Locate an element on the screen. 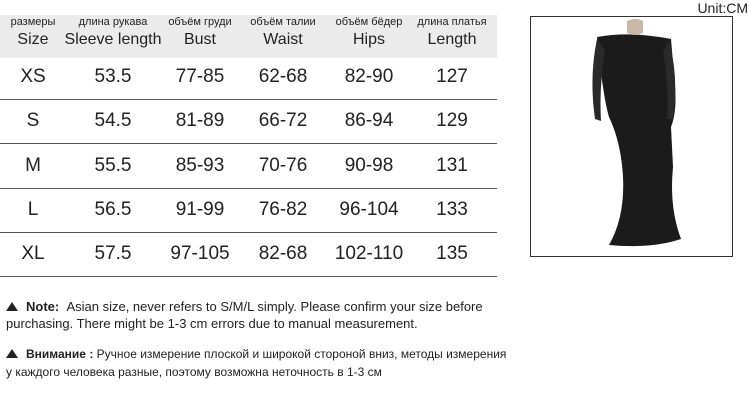  table-cell: S is located at coordinates (33, 120).